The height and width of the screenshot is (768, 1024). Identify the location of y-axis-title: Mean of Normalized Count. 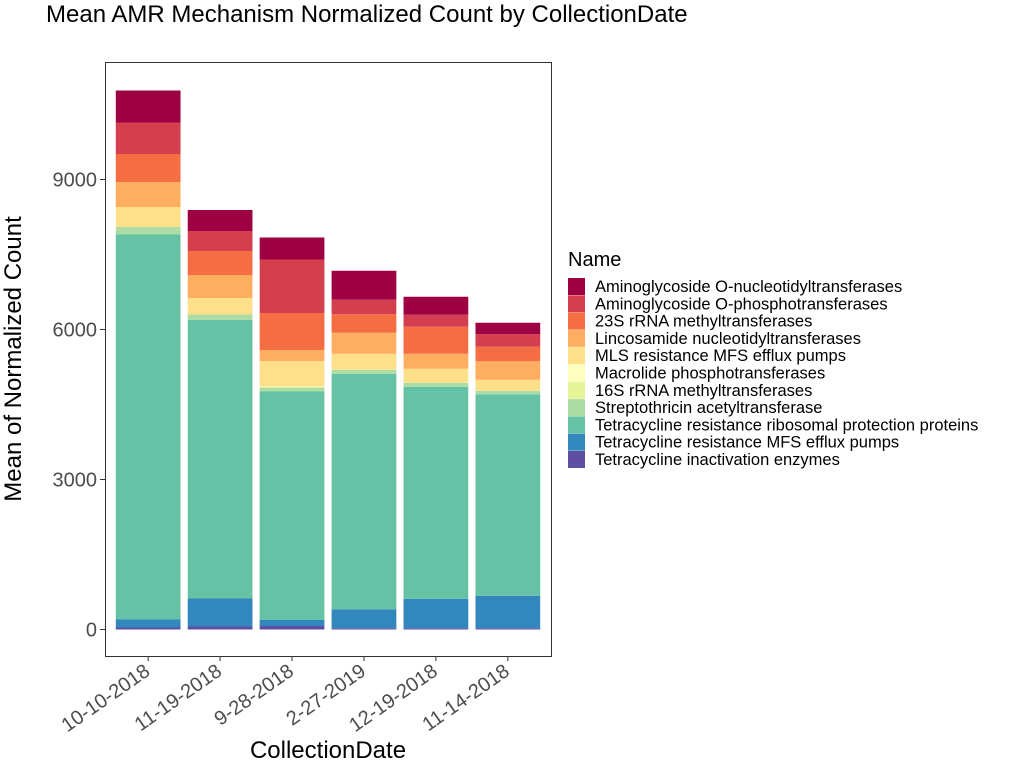
(13, 359).